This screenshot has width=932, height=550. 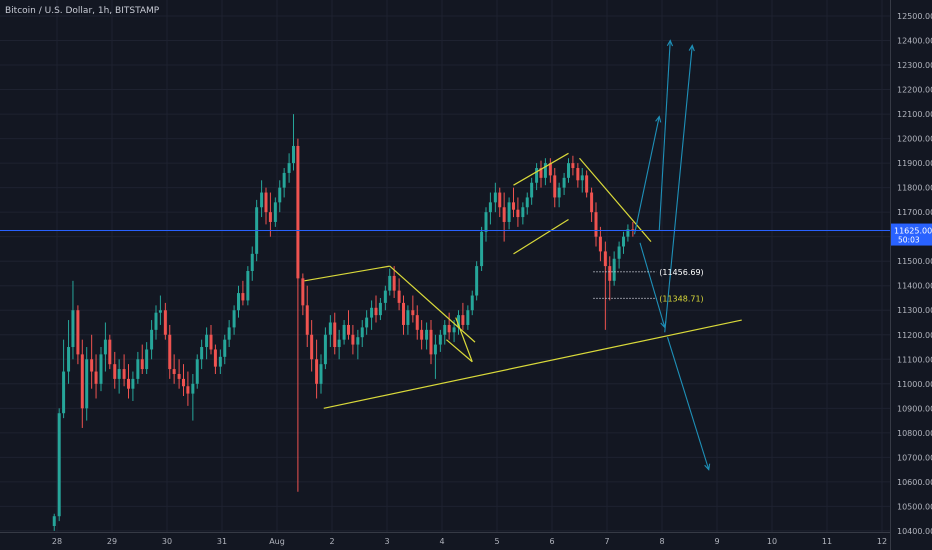 What do you see at coordinates (909, 240) in the screenshot?
I see `current-price-countdown: 50:03` at bounding box center [909, 240].